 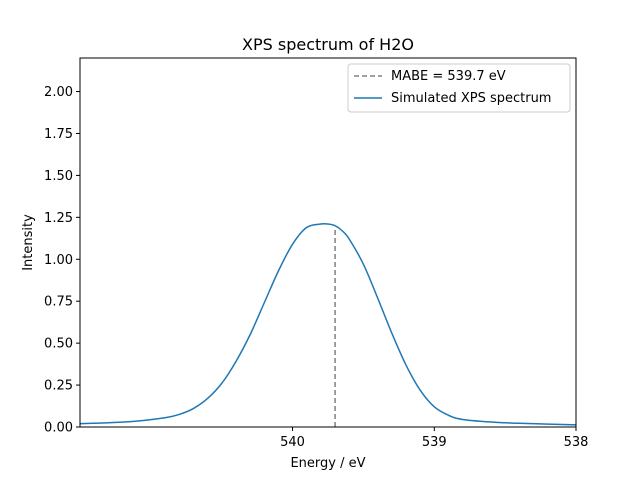 What do you see at coordinates (58, 386) in the screenshot?
I see `y-tick-label: 0.25` at bounding box center [58, 386].